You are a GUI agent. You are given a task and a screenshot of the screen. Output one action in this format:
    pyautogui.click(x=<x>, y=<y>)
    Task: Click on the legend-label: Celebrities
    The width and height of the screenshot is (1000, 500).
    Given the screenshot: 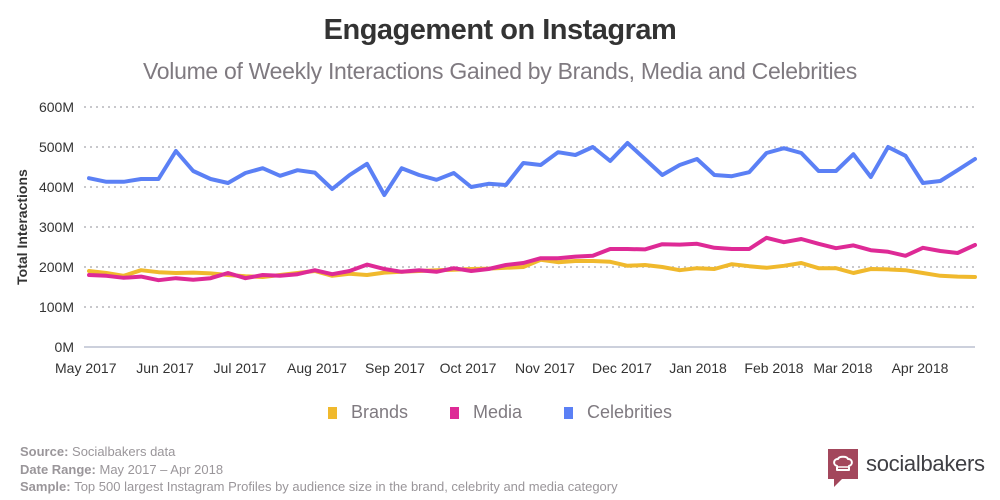 What is the action you would take?
    pyautogui.click(x=630, y=412)
    